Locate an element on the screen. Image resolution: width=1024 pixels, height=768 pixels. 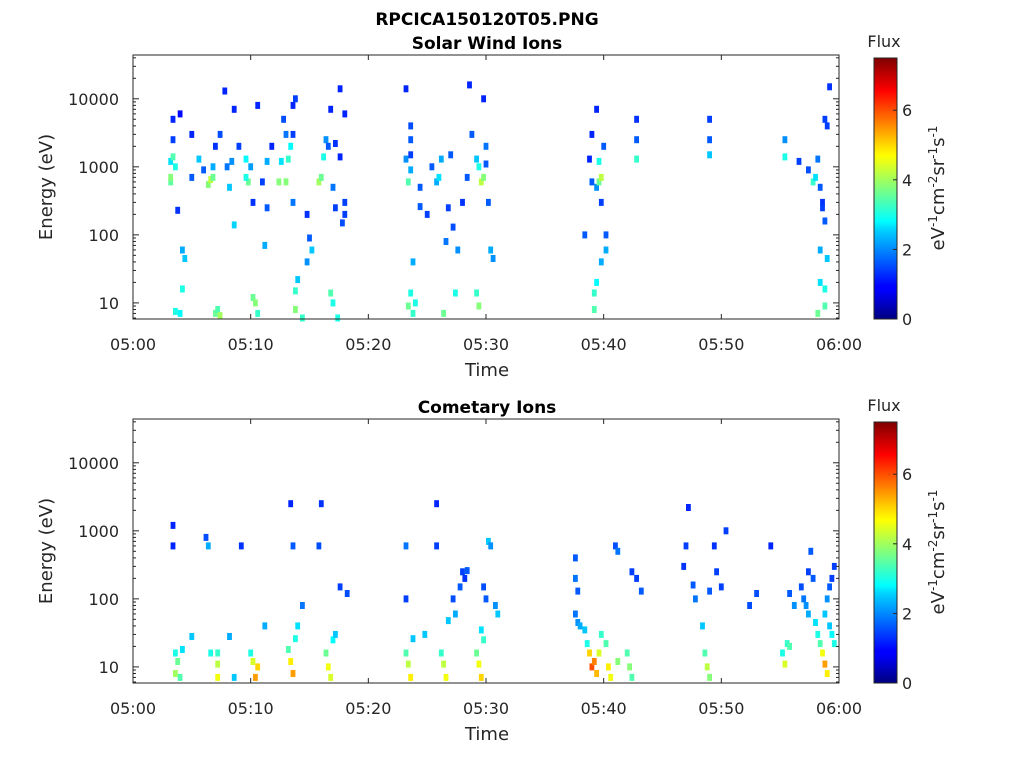
x-axis-label: Time is located at coordinates (486, 370).